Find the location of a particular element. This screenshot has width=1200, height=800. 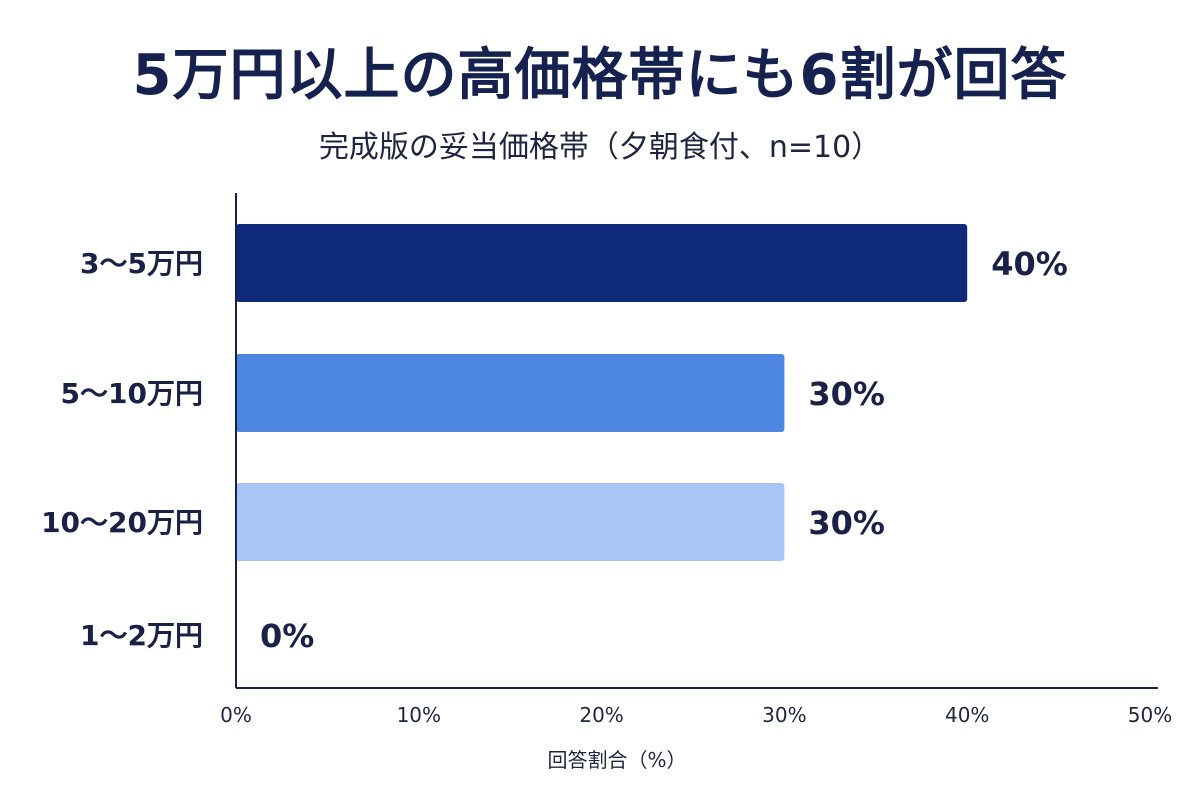

category-label: 10〜20万円 is located at coordinates (122, 522).